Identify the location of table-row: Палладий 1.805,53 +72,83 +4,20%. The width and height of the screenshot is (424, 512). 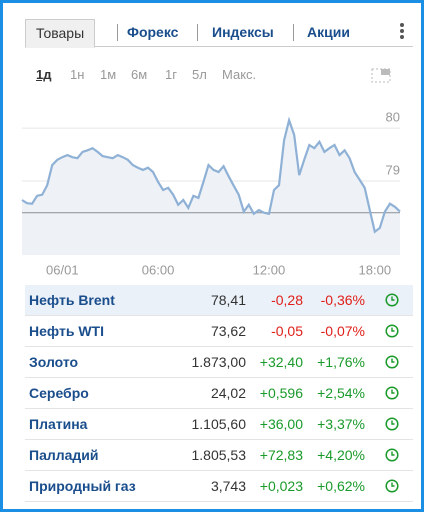
(219, 455).